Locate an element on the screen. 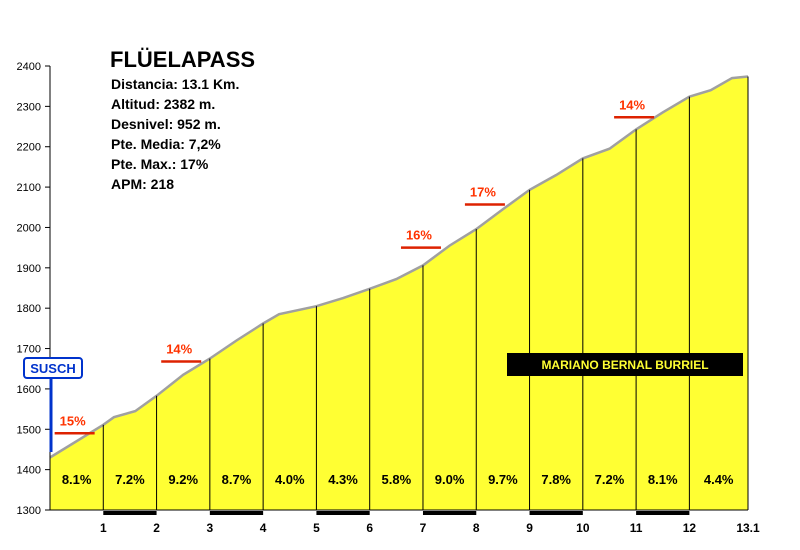 The width and height of the screenshot is (800, 550). segment-grade-11: 7.2% is located at coordinates (610, 479).